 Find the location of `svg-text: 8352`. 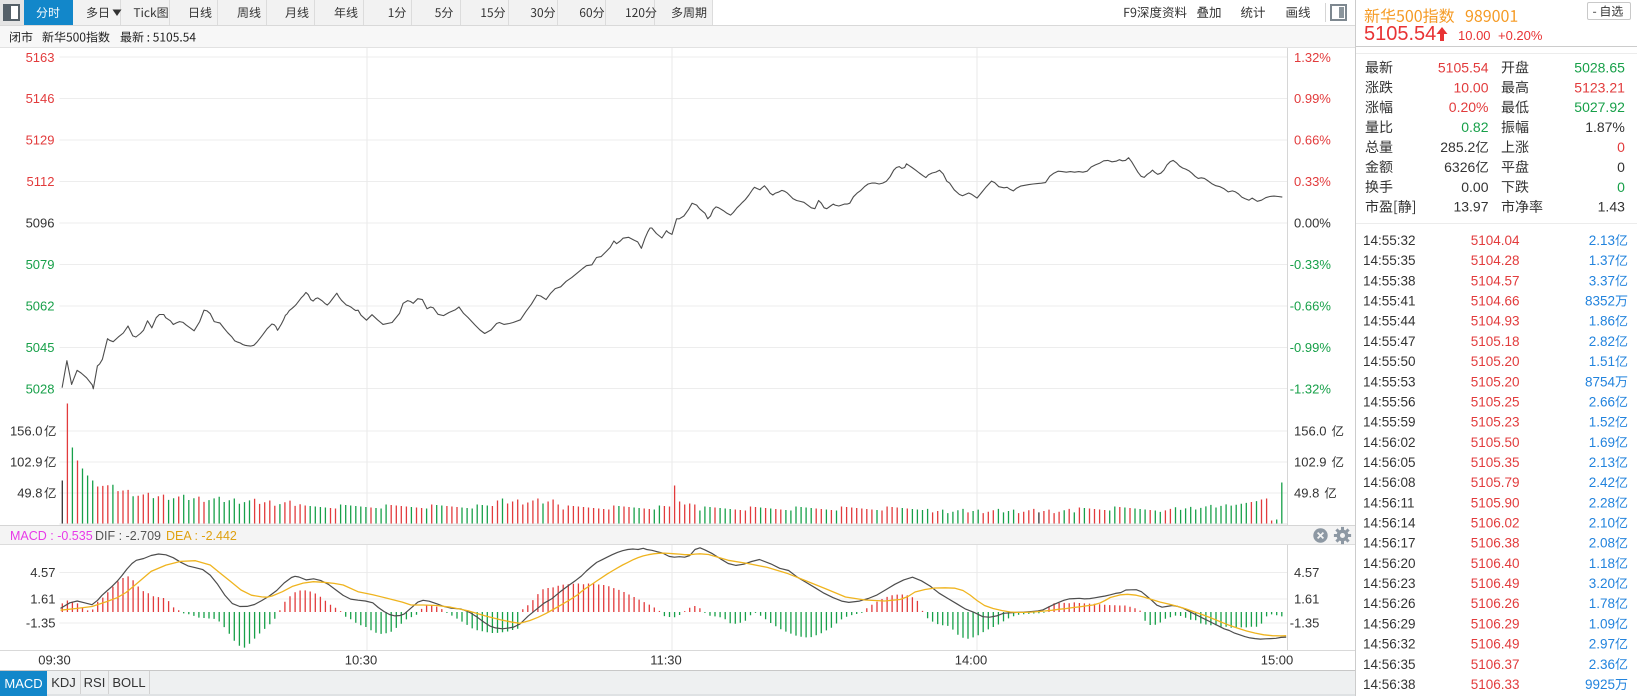

svg-text: 8352 is located at coordinates (1600, 301).